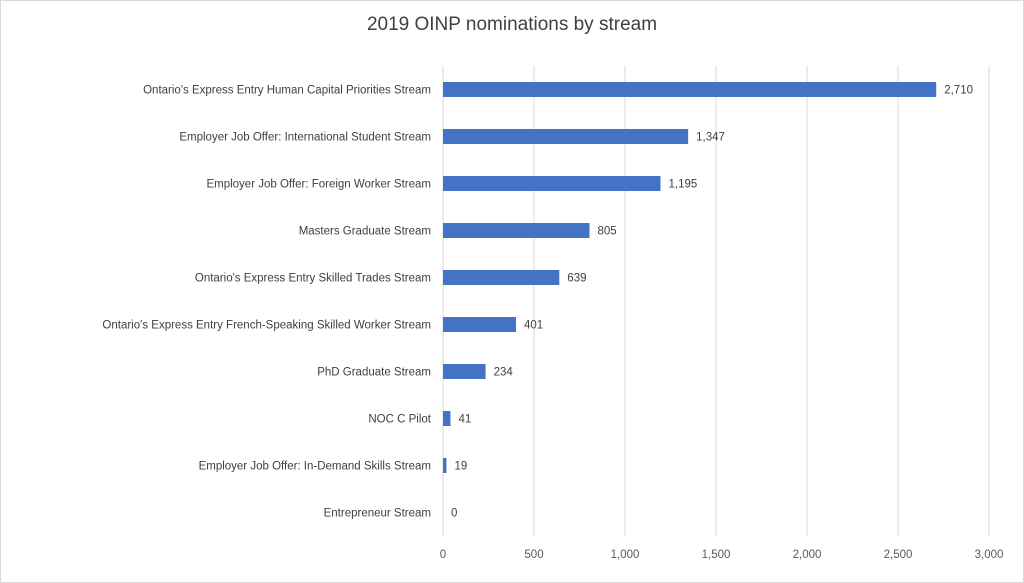  What do you see at coordinates (464, 420) in the screenshot?
I see `data-label: 41` at bounding box center [464, 420].